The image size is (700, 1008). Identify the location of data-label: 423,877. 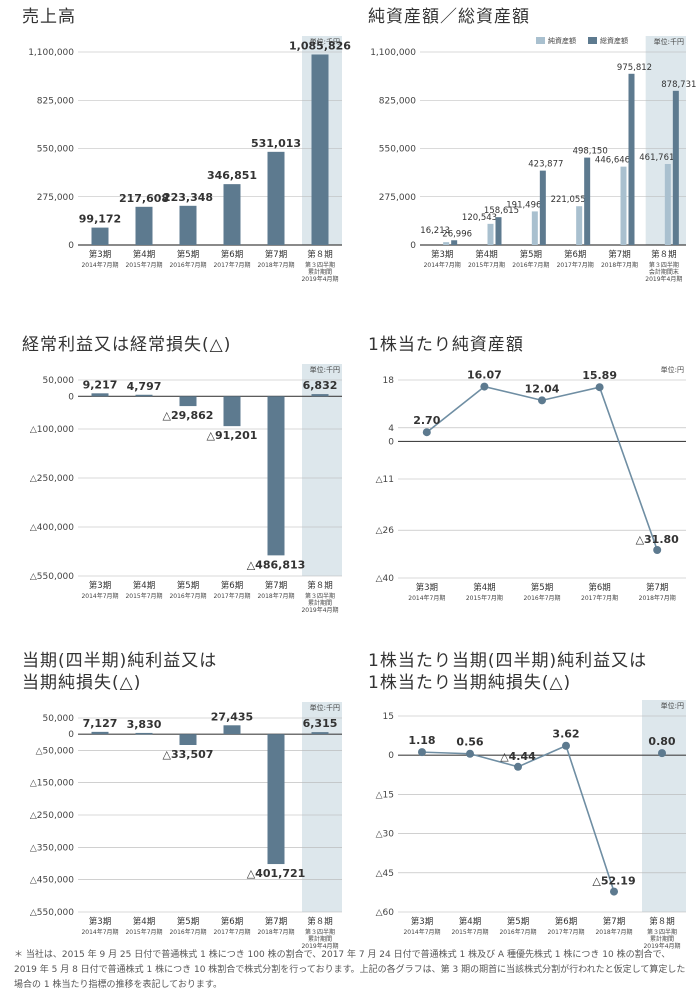
(545, 165).